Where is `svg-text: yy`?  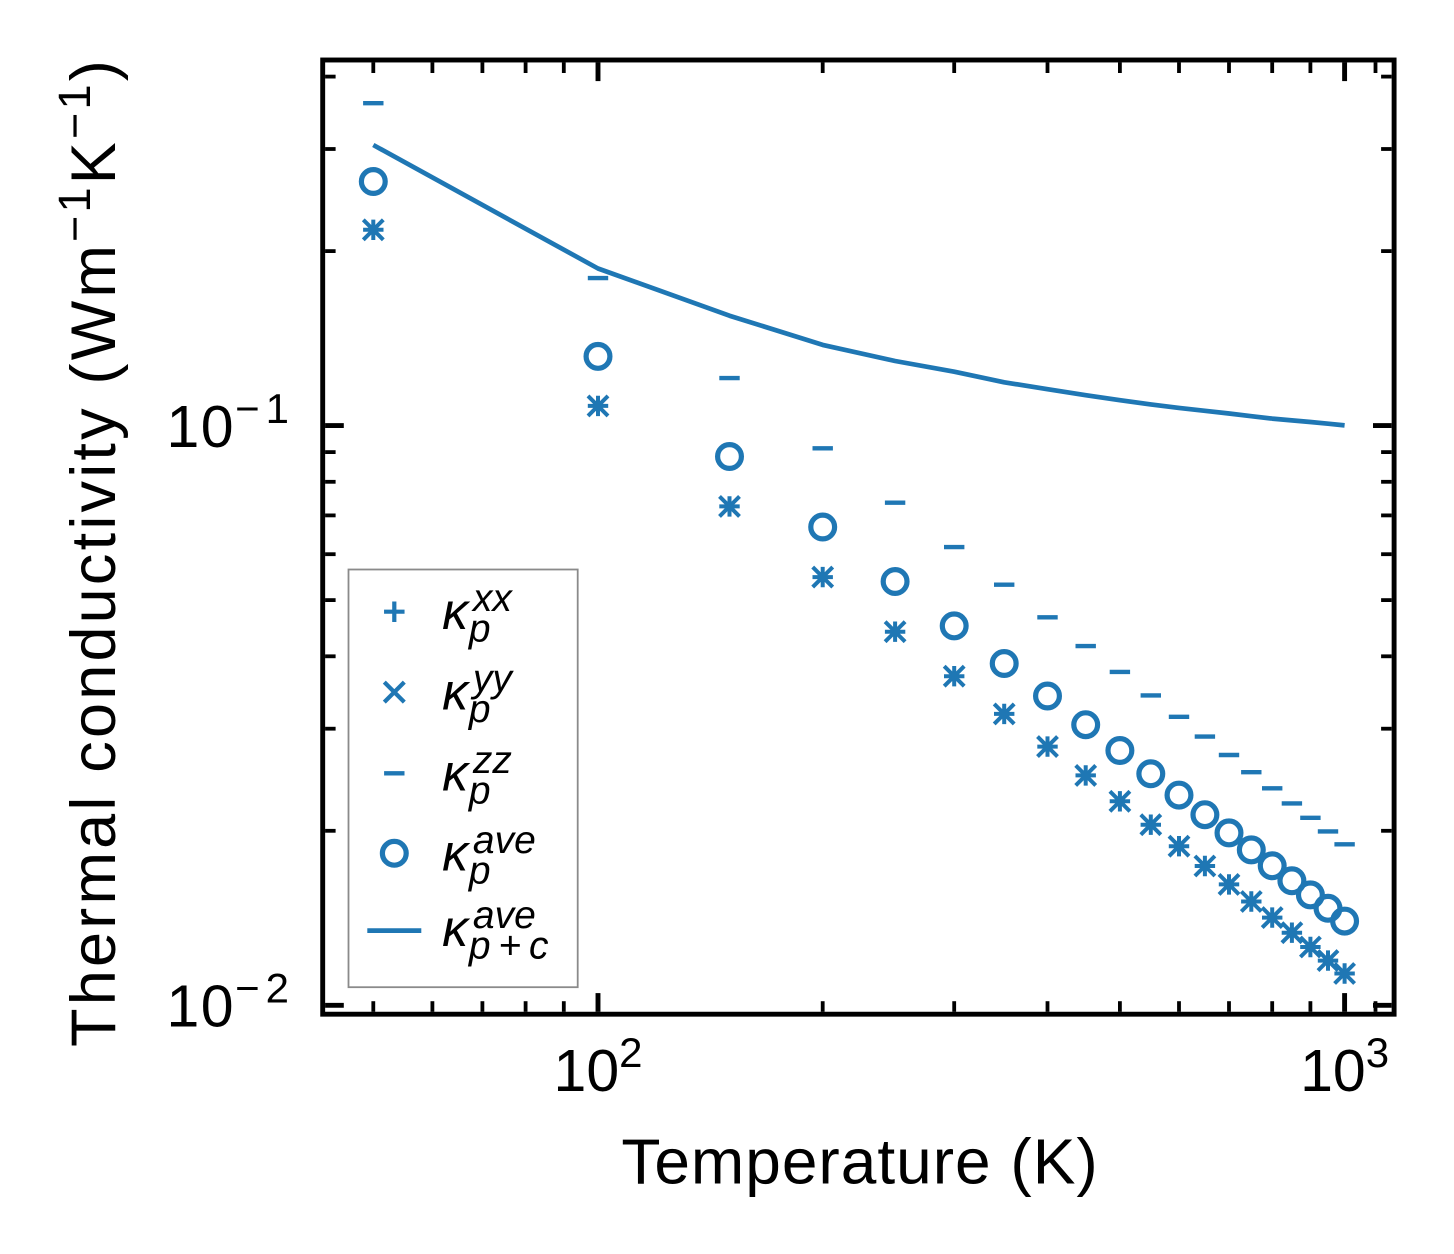
svg-text: yy is located at coordinates (492, 679).